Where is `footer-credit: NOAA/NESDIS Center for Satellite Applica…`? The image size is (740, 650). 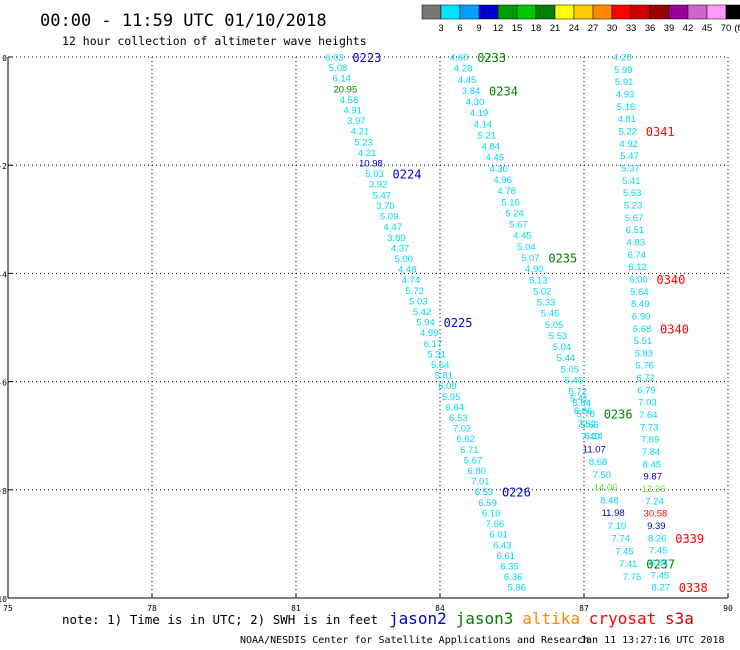 footer-credit: NOAA/NESDIS Center for Satellite Applica… is located at coordinates (414, 640).